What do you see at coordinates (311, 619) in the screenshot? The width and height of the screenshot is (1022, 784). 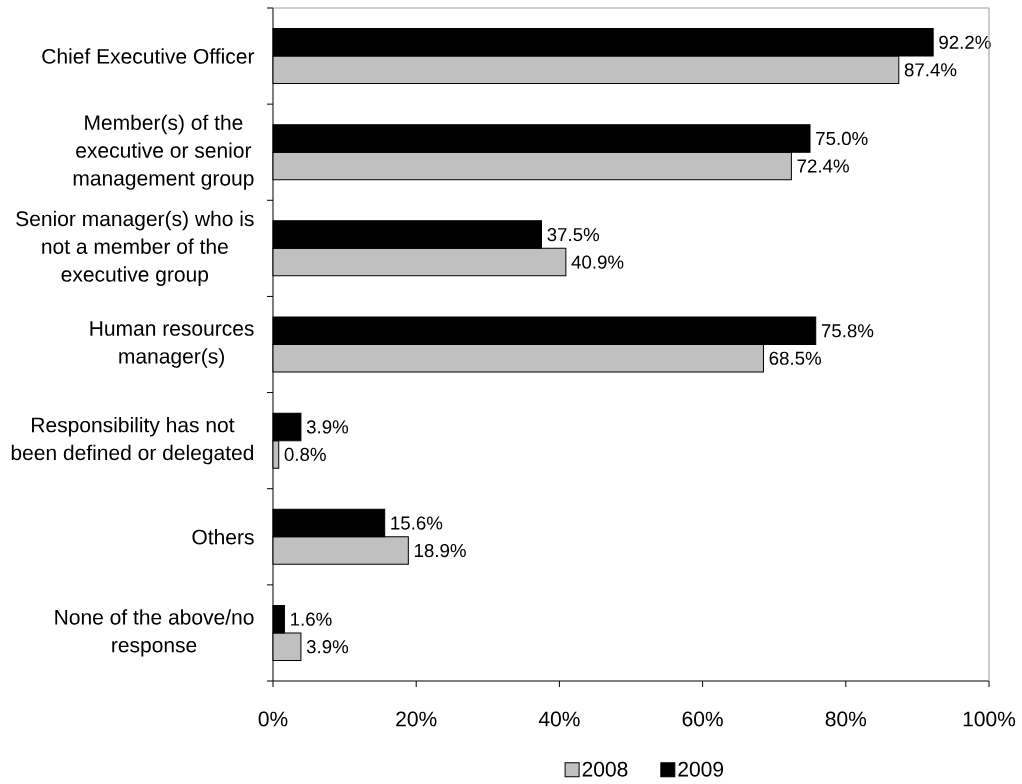 I see `data-label: 1.6%` at bounding box center [311, 619].